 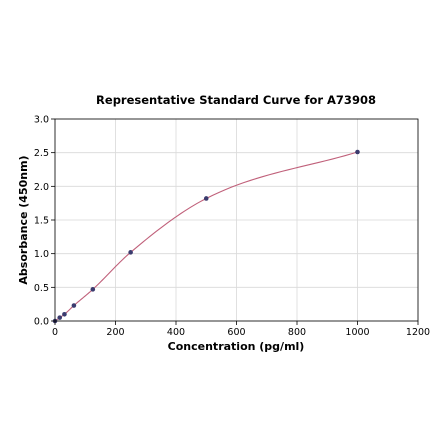 I want to click on x-tick-label: 200, so click(x=115, y=332).